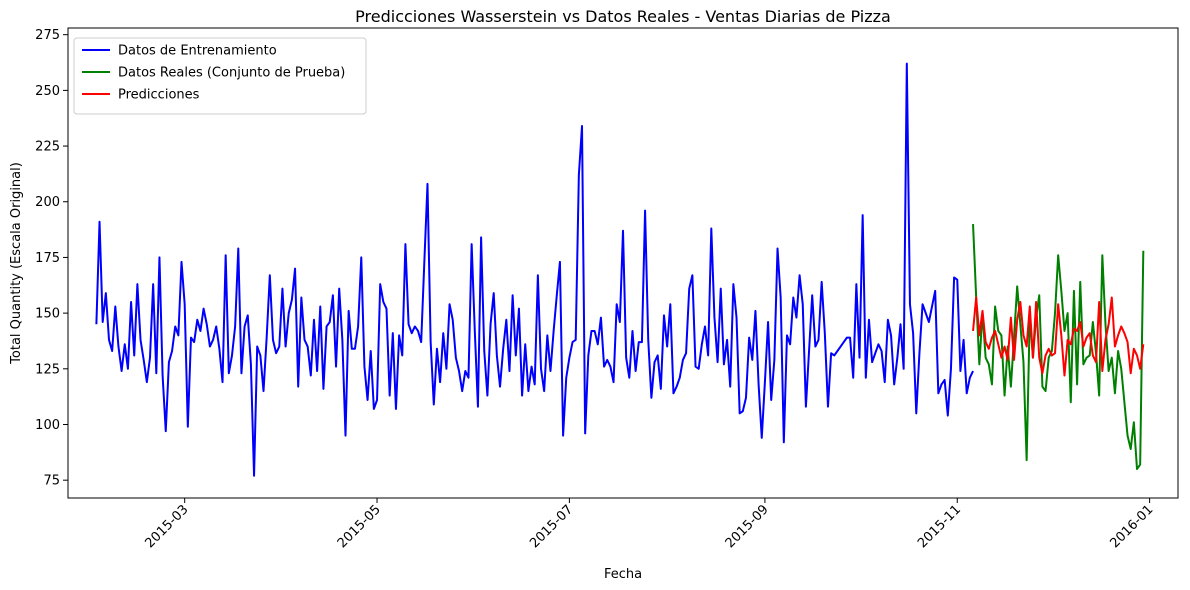  What do you see at coordinates (47, 91) in the screenshot?
I see `y-tick-label-7: 250` at bounding box center [47, 91].